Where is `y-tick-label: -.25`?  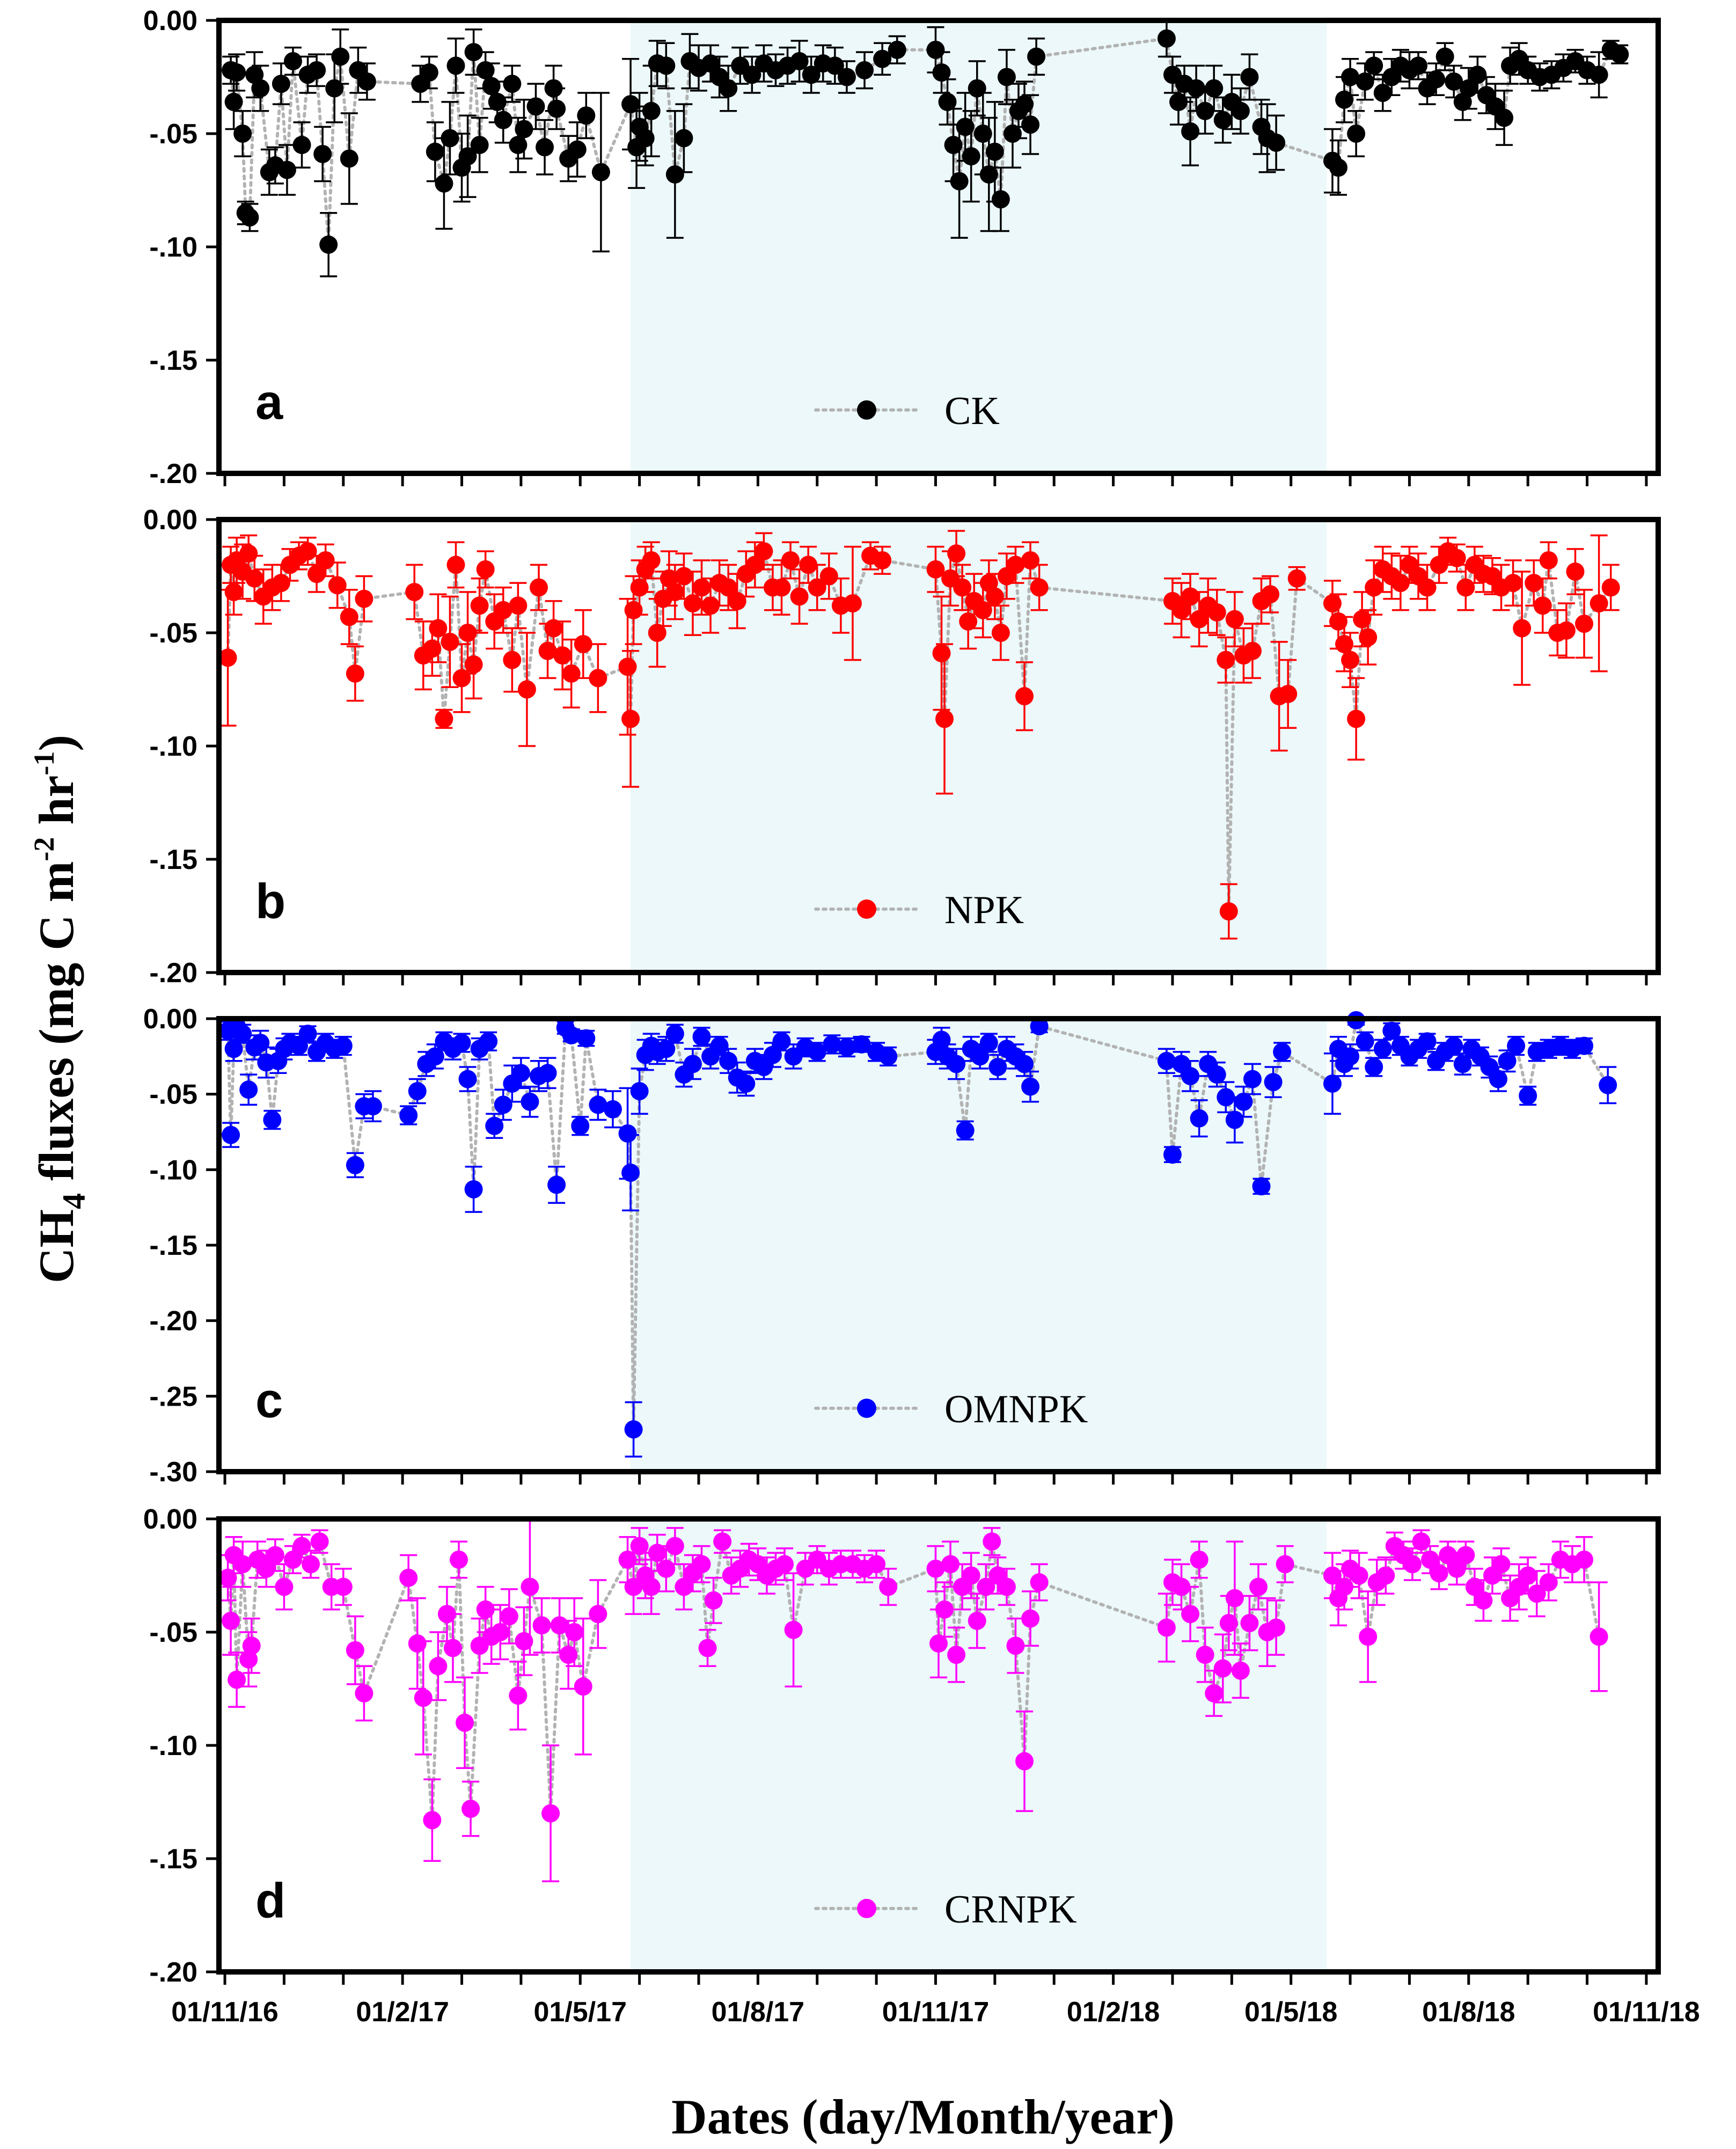
y-tick-label: -.25 is located at coordinates (173, 1396).